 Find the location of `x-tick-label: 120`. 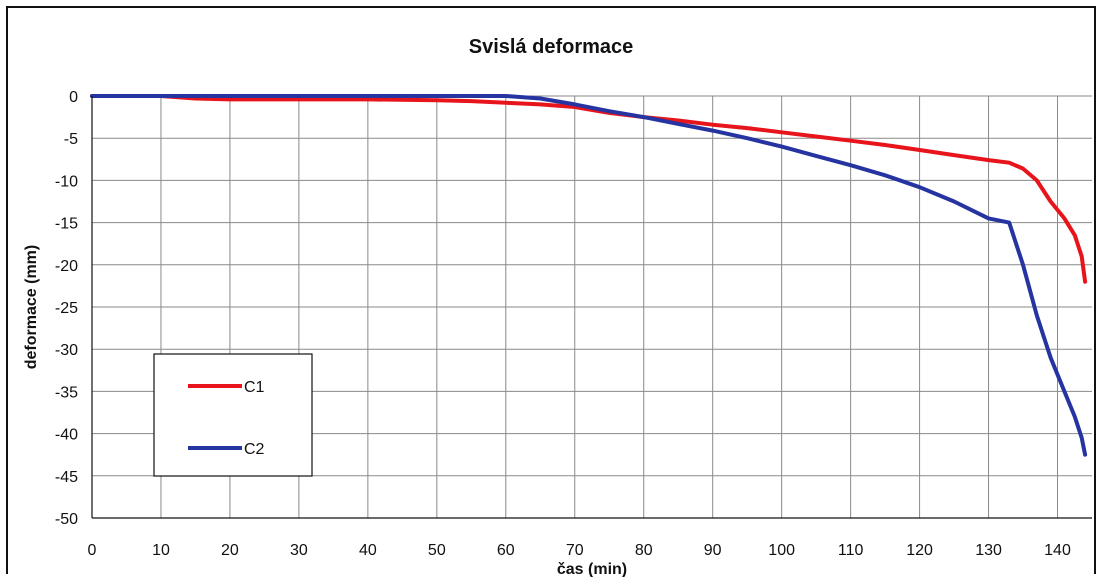

x-tick-label: 120 is located at coordinates (919, 550).